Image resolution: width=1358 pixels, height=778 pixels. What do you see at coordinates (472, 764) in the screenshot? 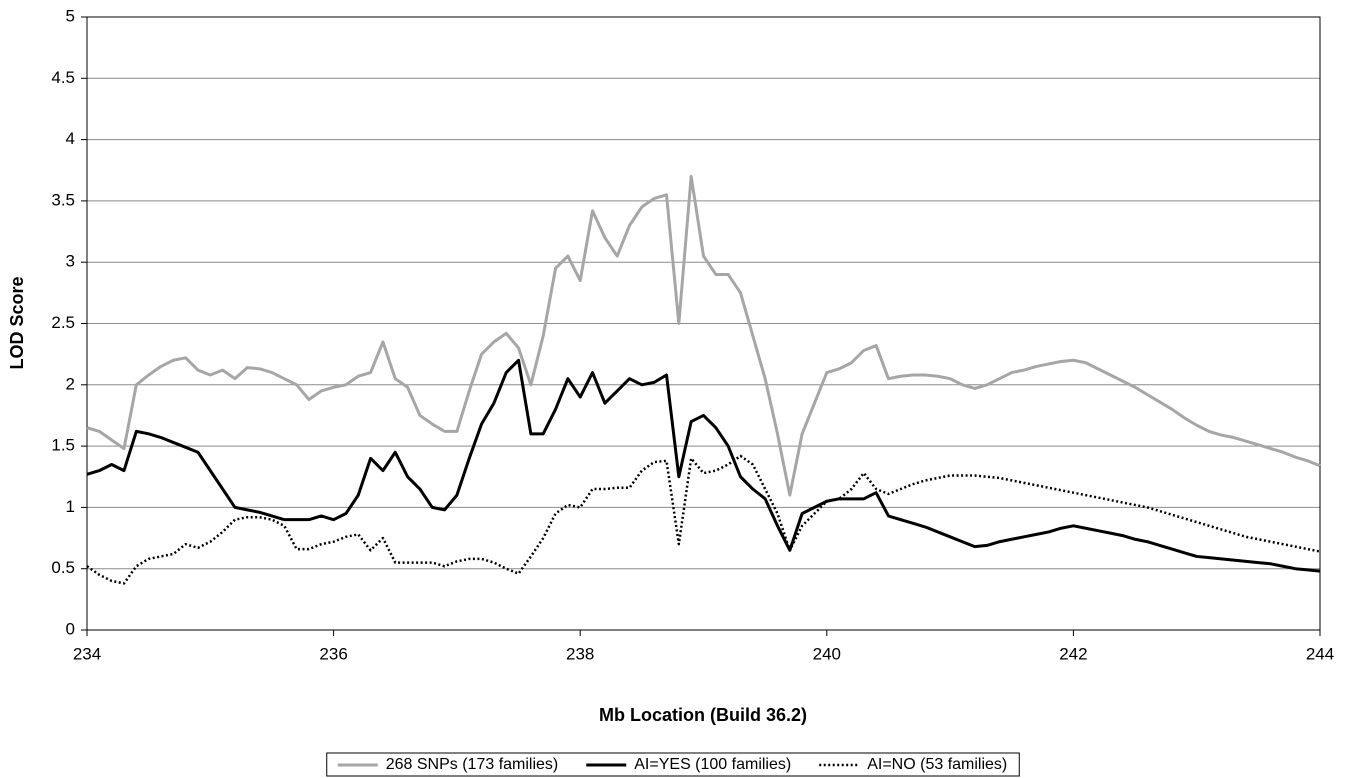
I see `legend-label: 268 SNPs (173 families)` at bounding box center [472, 764].